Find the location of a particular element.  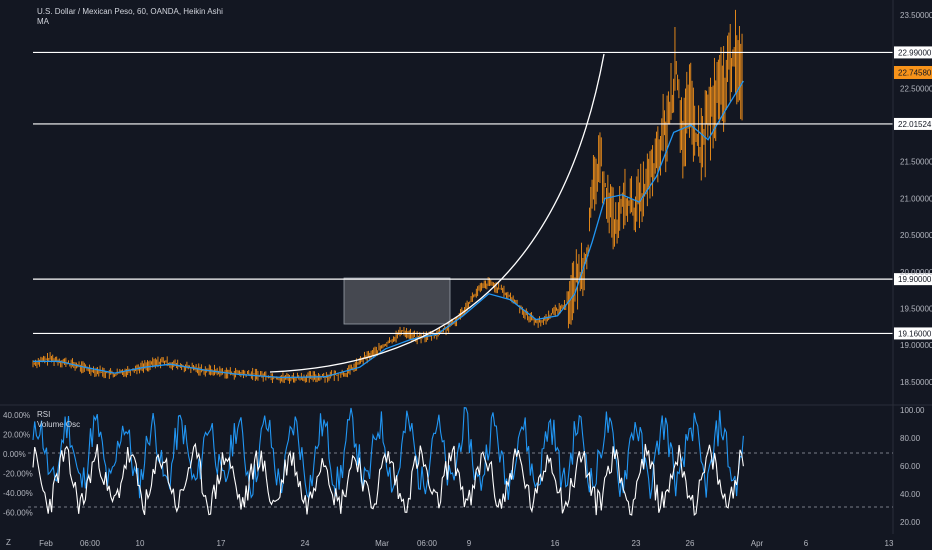

price-tick-label: 21.50000 is located at coordinates (916, 162).